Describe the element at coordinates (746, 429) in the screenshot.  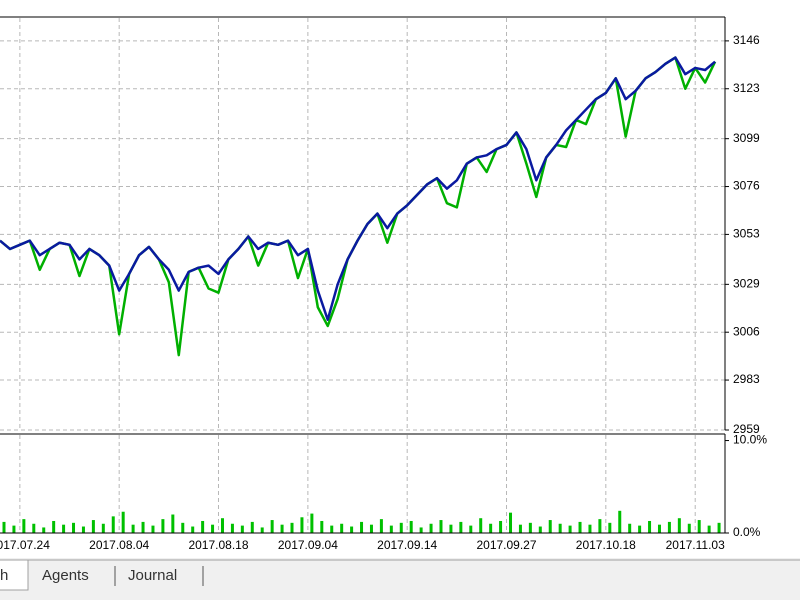
I see `y-tick-label: 2959` at that location.